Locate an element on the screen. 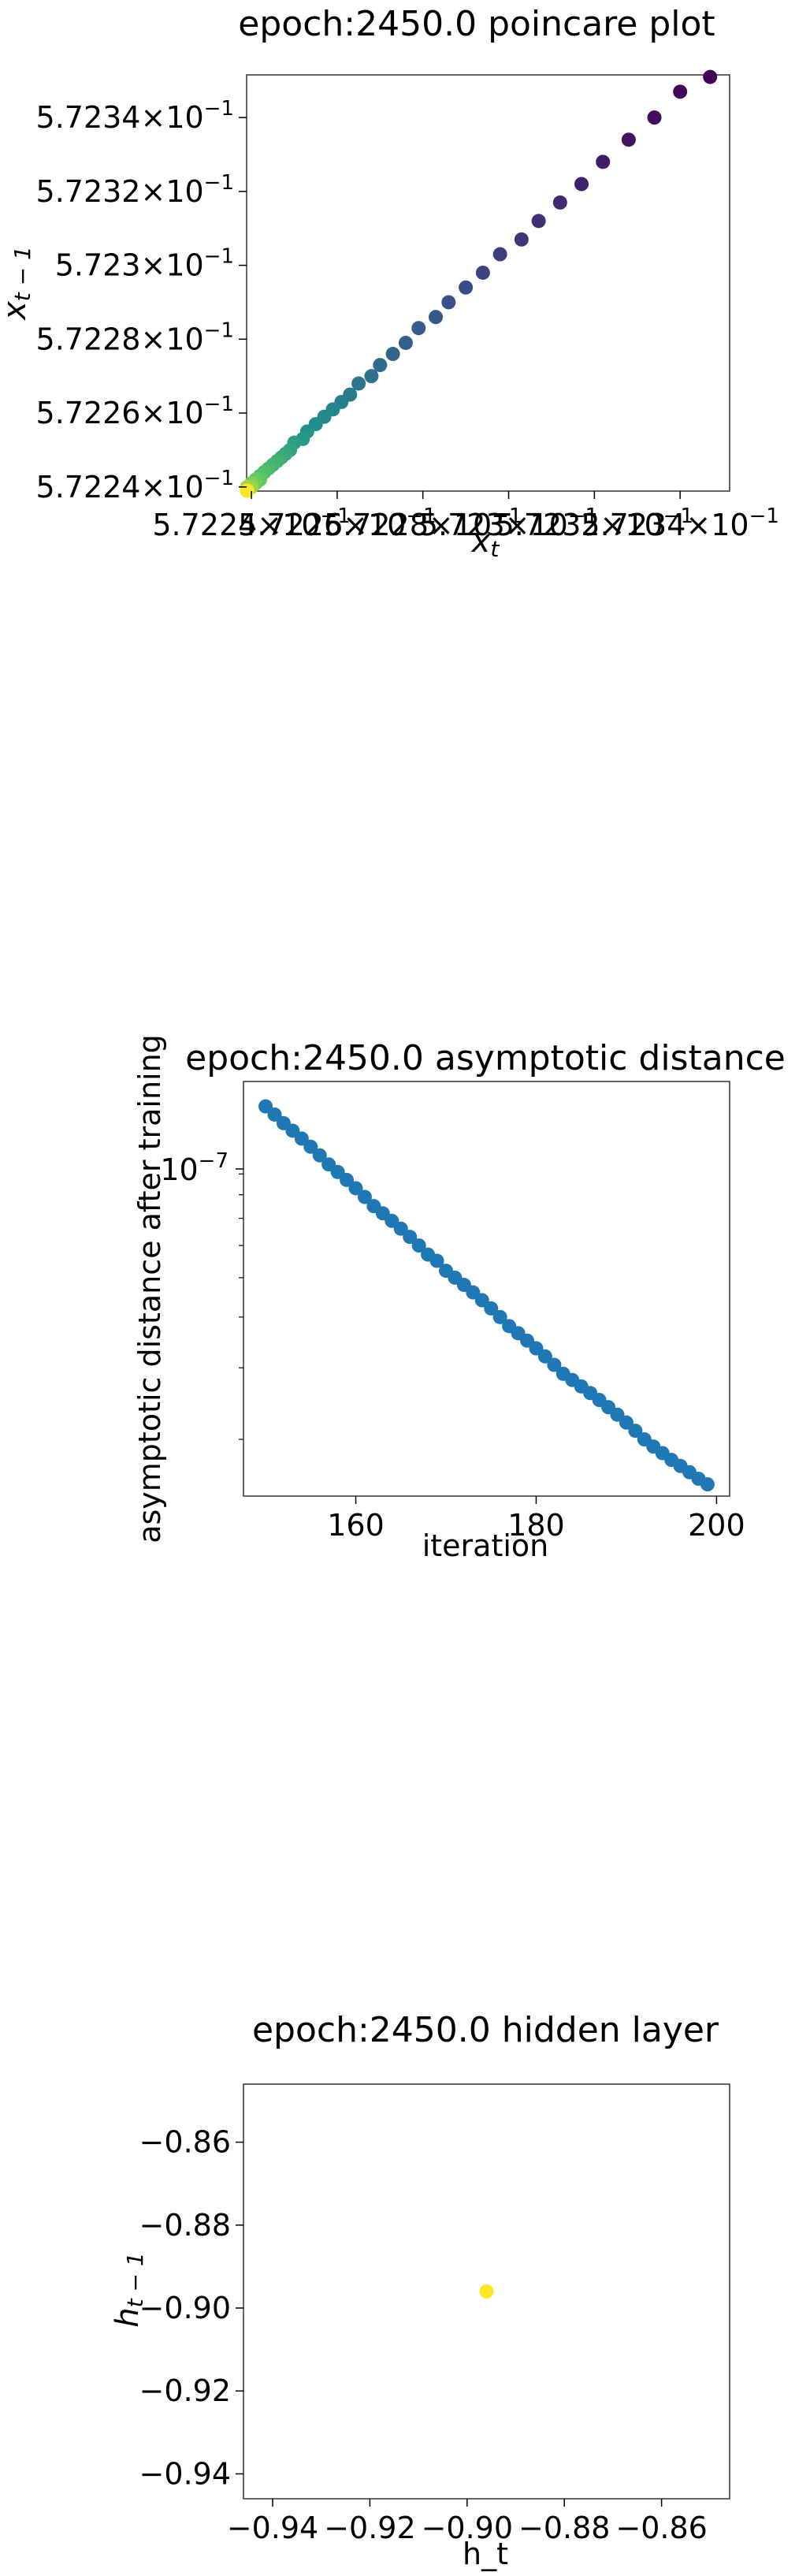  hidden-layer-title: epoch:2450.0 hidden layer is located at coordinates (485, 2030).